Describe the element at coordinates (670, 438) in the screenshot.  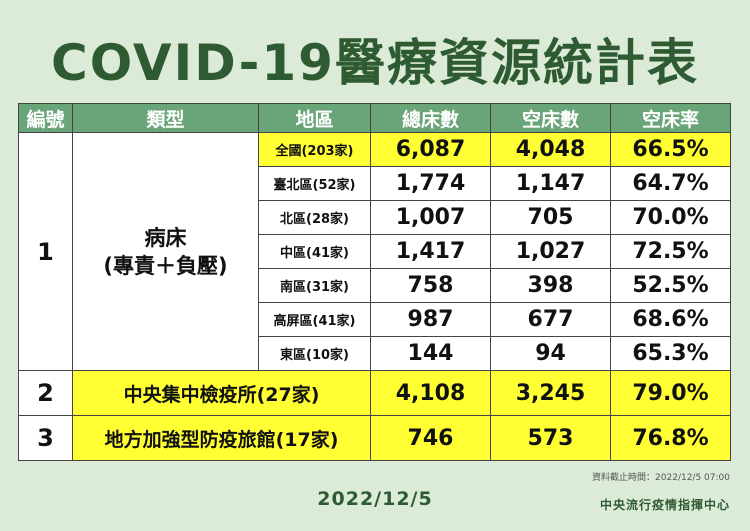
I see `empty-rate: 76.8%` at that location.